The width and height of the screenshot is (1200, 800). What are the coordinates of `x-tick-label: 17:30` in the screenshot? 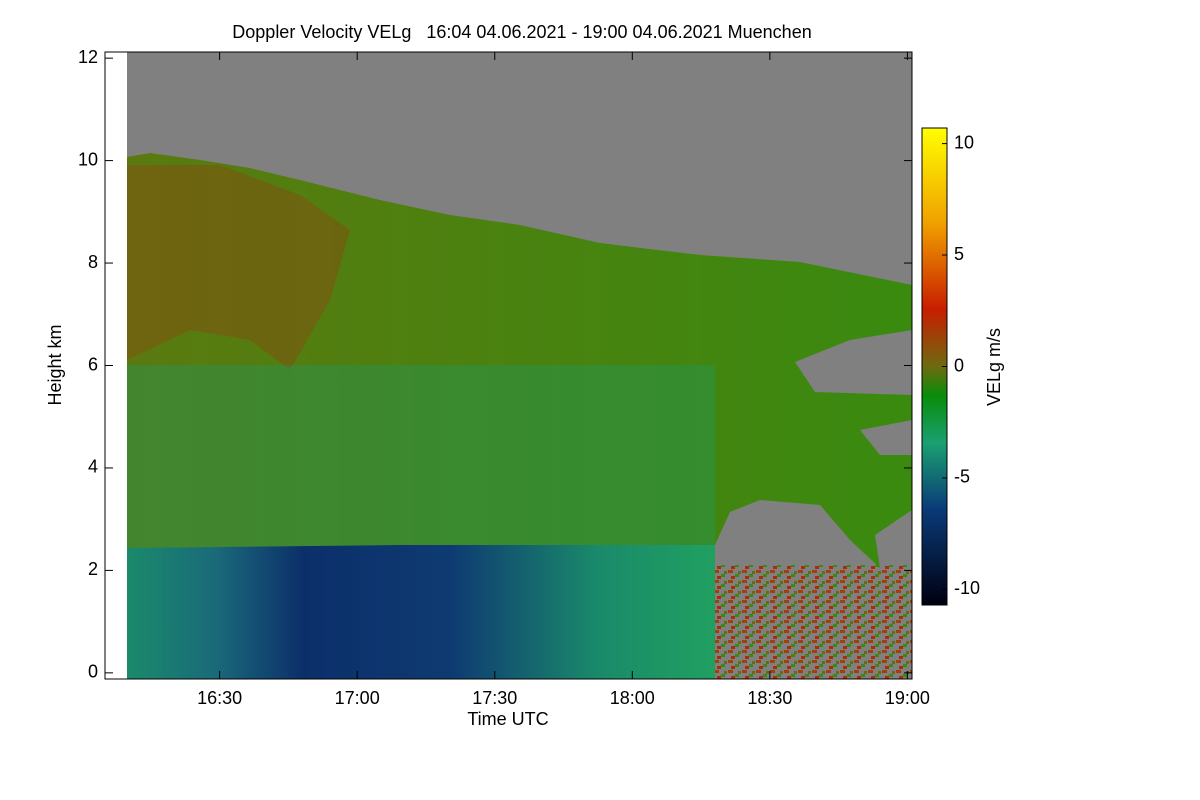 It's located at (494, 698).